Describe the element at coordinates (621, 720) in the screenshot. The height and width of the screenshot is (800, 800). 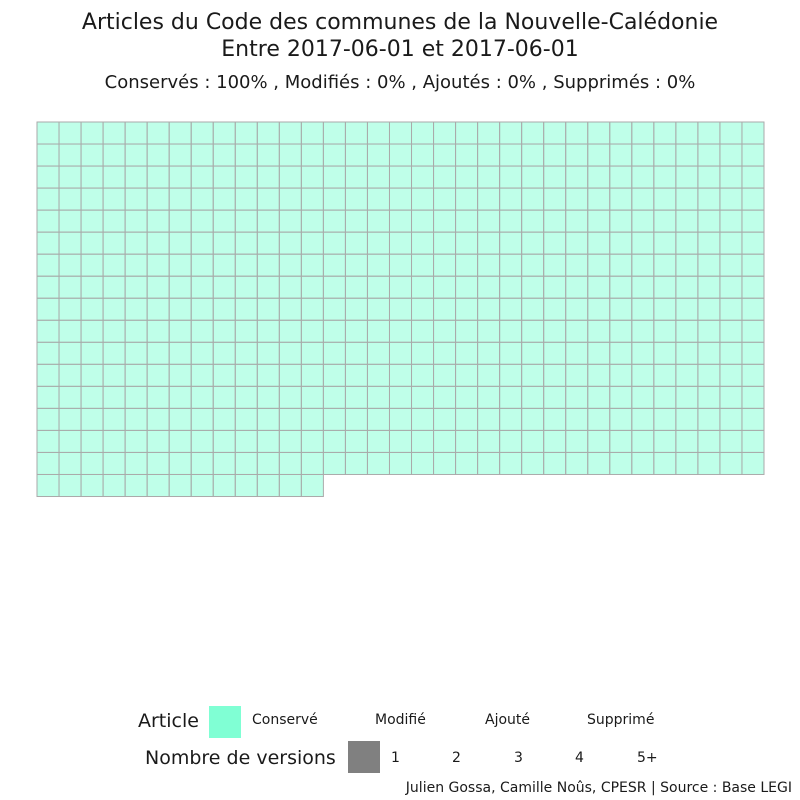
I see `legend-item-supprime: Supprimé` at that location.